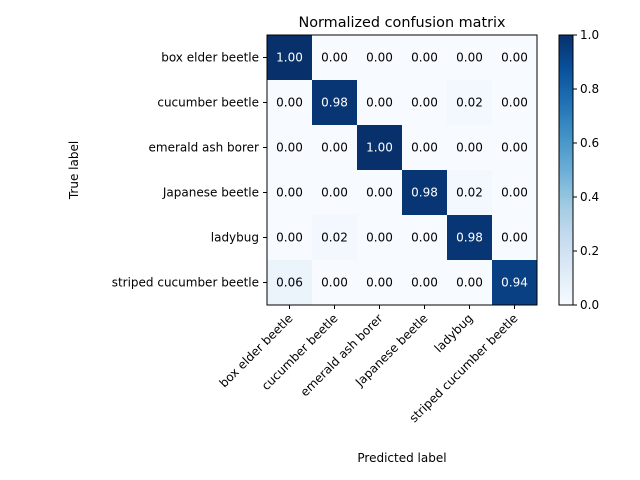  Describe the element at coordinates (289, 283) in the screenshot. I see `cell-value-label: 0.06` at that location.